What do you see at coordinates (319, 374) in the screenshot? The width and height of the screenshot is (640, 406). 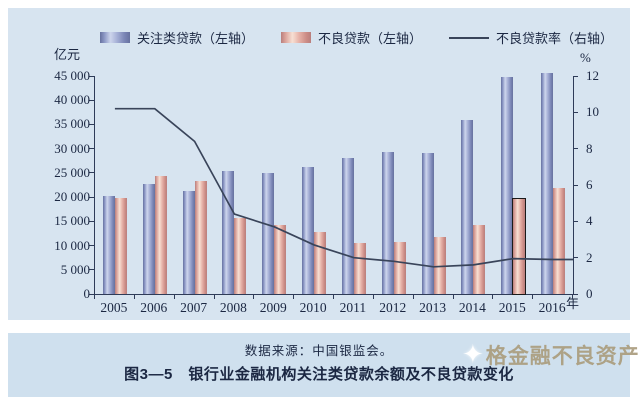 I see `figure-caption: 图3—5 银行业金融机构关注类贷款余额及不良贷款变化` at bounding box center [319, 374].